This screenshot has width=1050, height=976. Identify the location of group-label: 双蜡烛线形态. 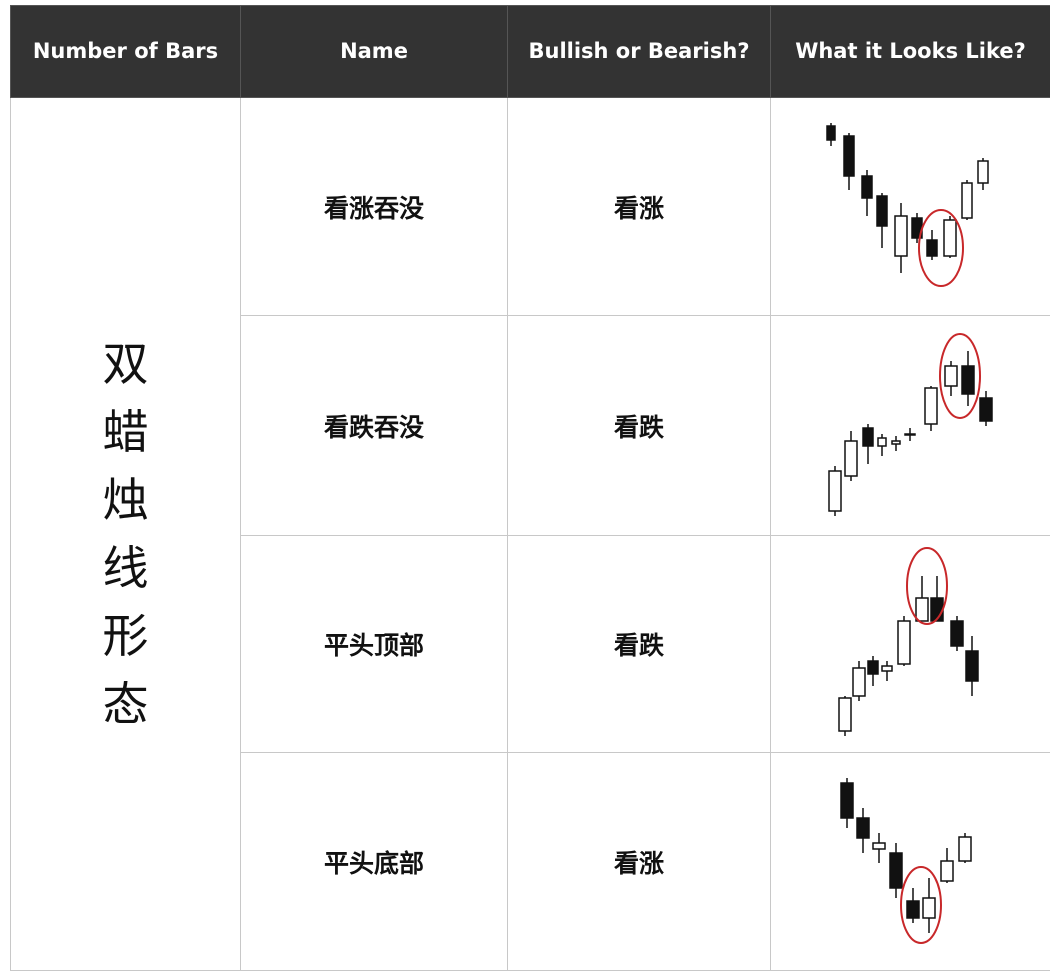
(125, 534).